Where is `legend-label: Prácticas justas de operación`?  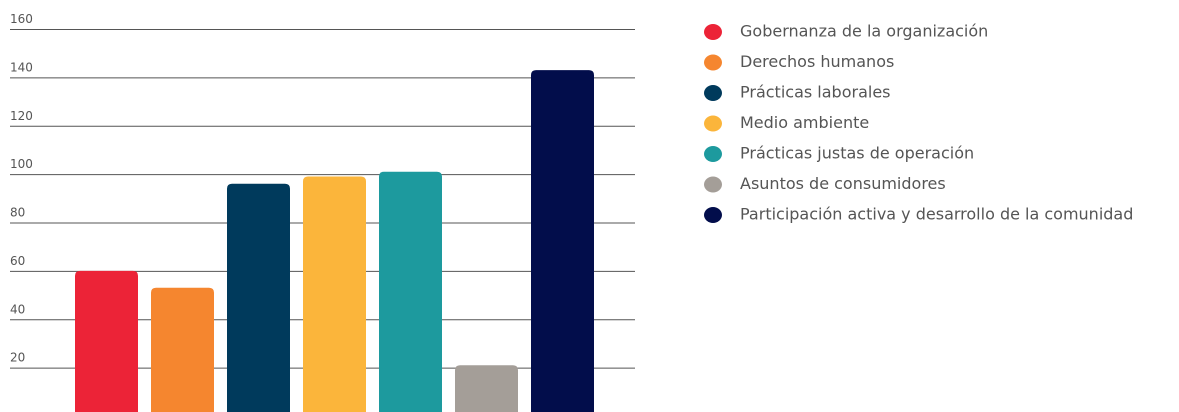 legend-label: Prácticas justas de operación is located at coordinates (857, 153).